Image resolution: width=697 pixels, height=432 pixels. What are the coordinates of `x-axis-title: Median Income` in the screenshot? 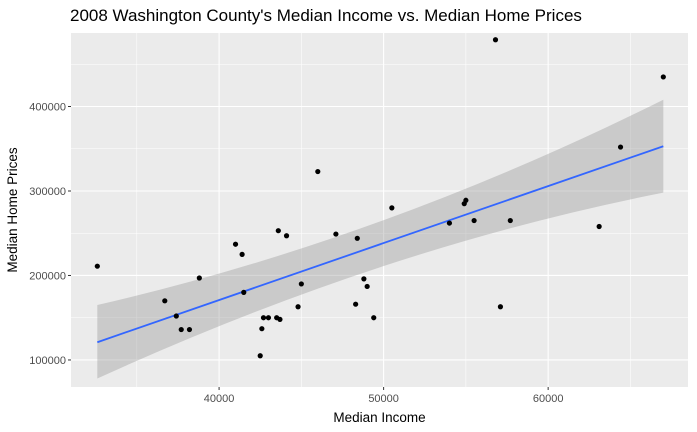 It's located at (379, 417).